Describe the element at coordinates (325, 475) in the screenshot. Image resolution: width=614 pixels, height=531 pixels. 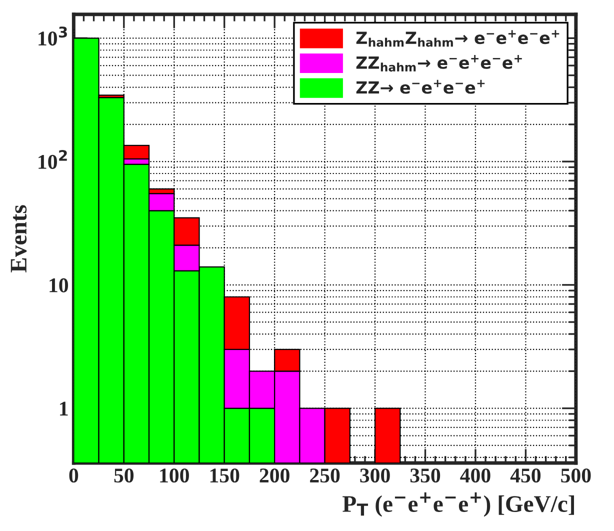
I see `x-tick-label: 250` at that location.